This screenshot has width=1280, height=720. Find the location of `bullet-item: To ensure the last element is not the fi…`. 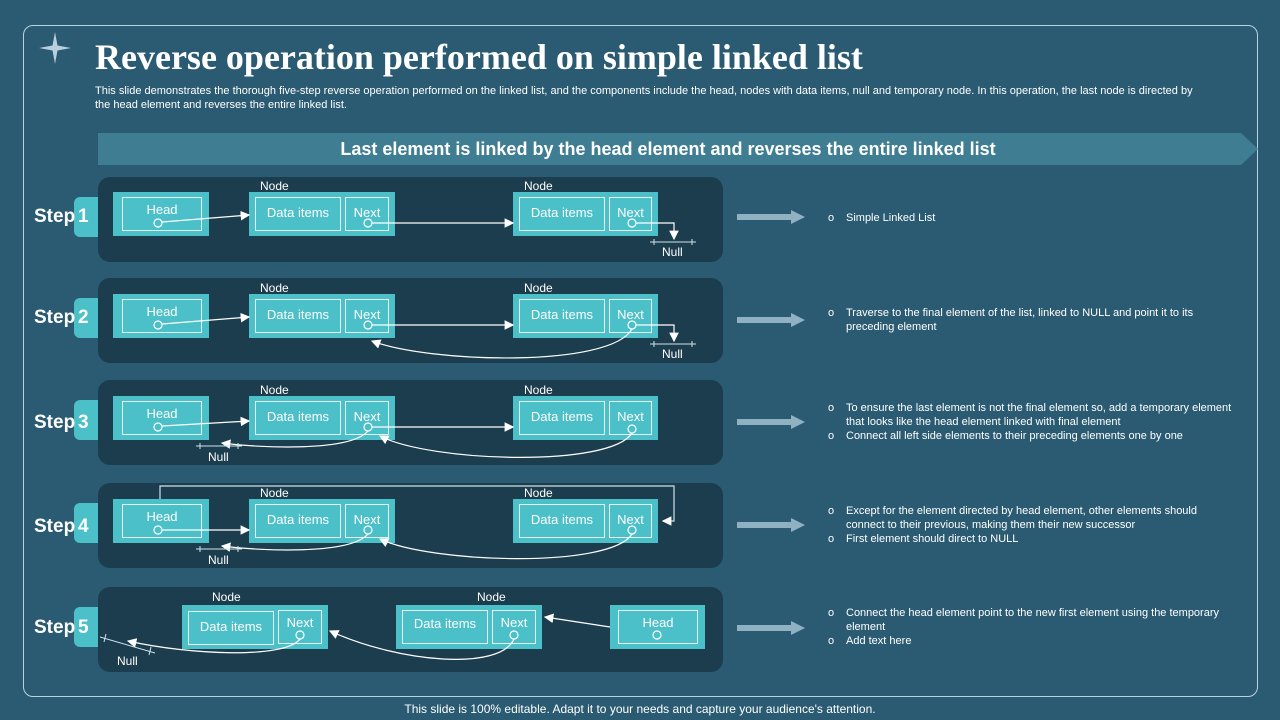

bullet-item: To ensure the last element is not the fi… is located at coordinates (1033, 415).